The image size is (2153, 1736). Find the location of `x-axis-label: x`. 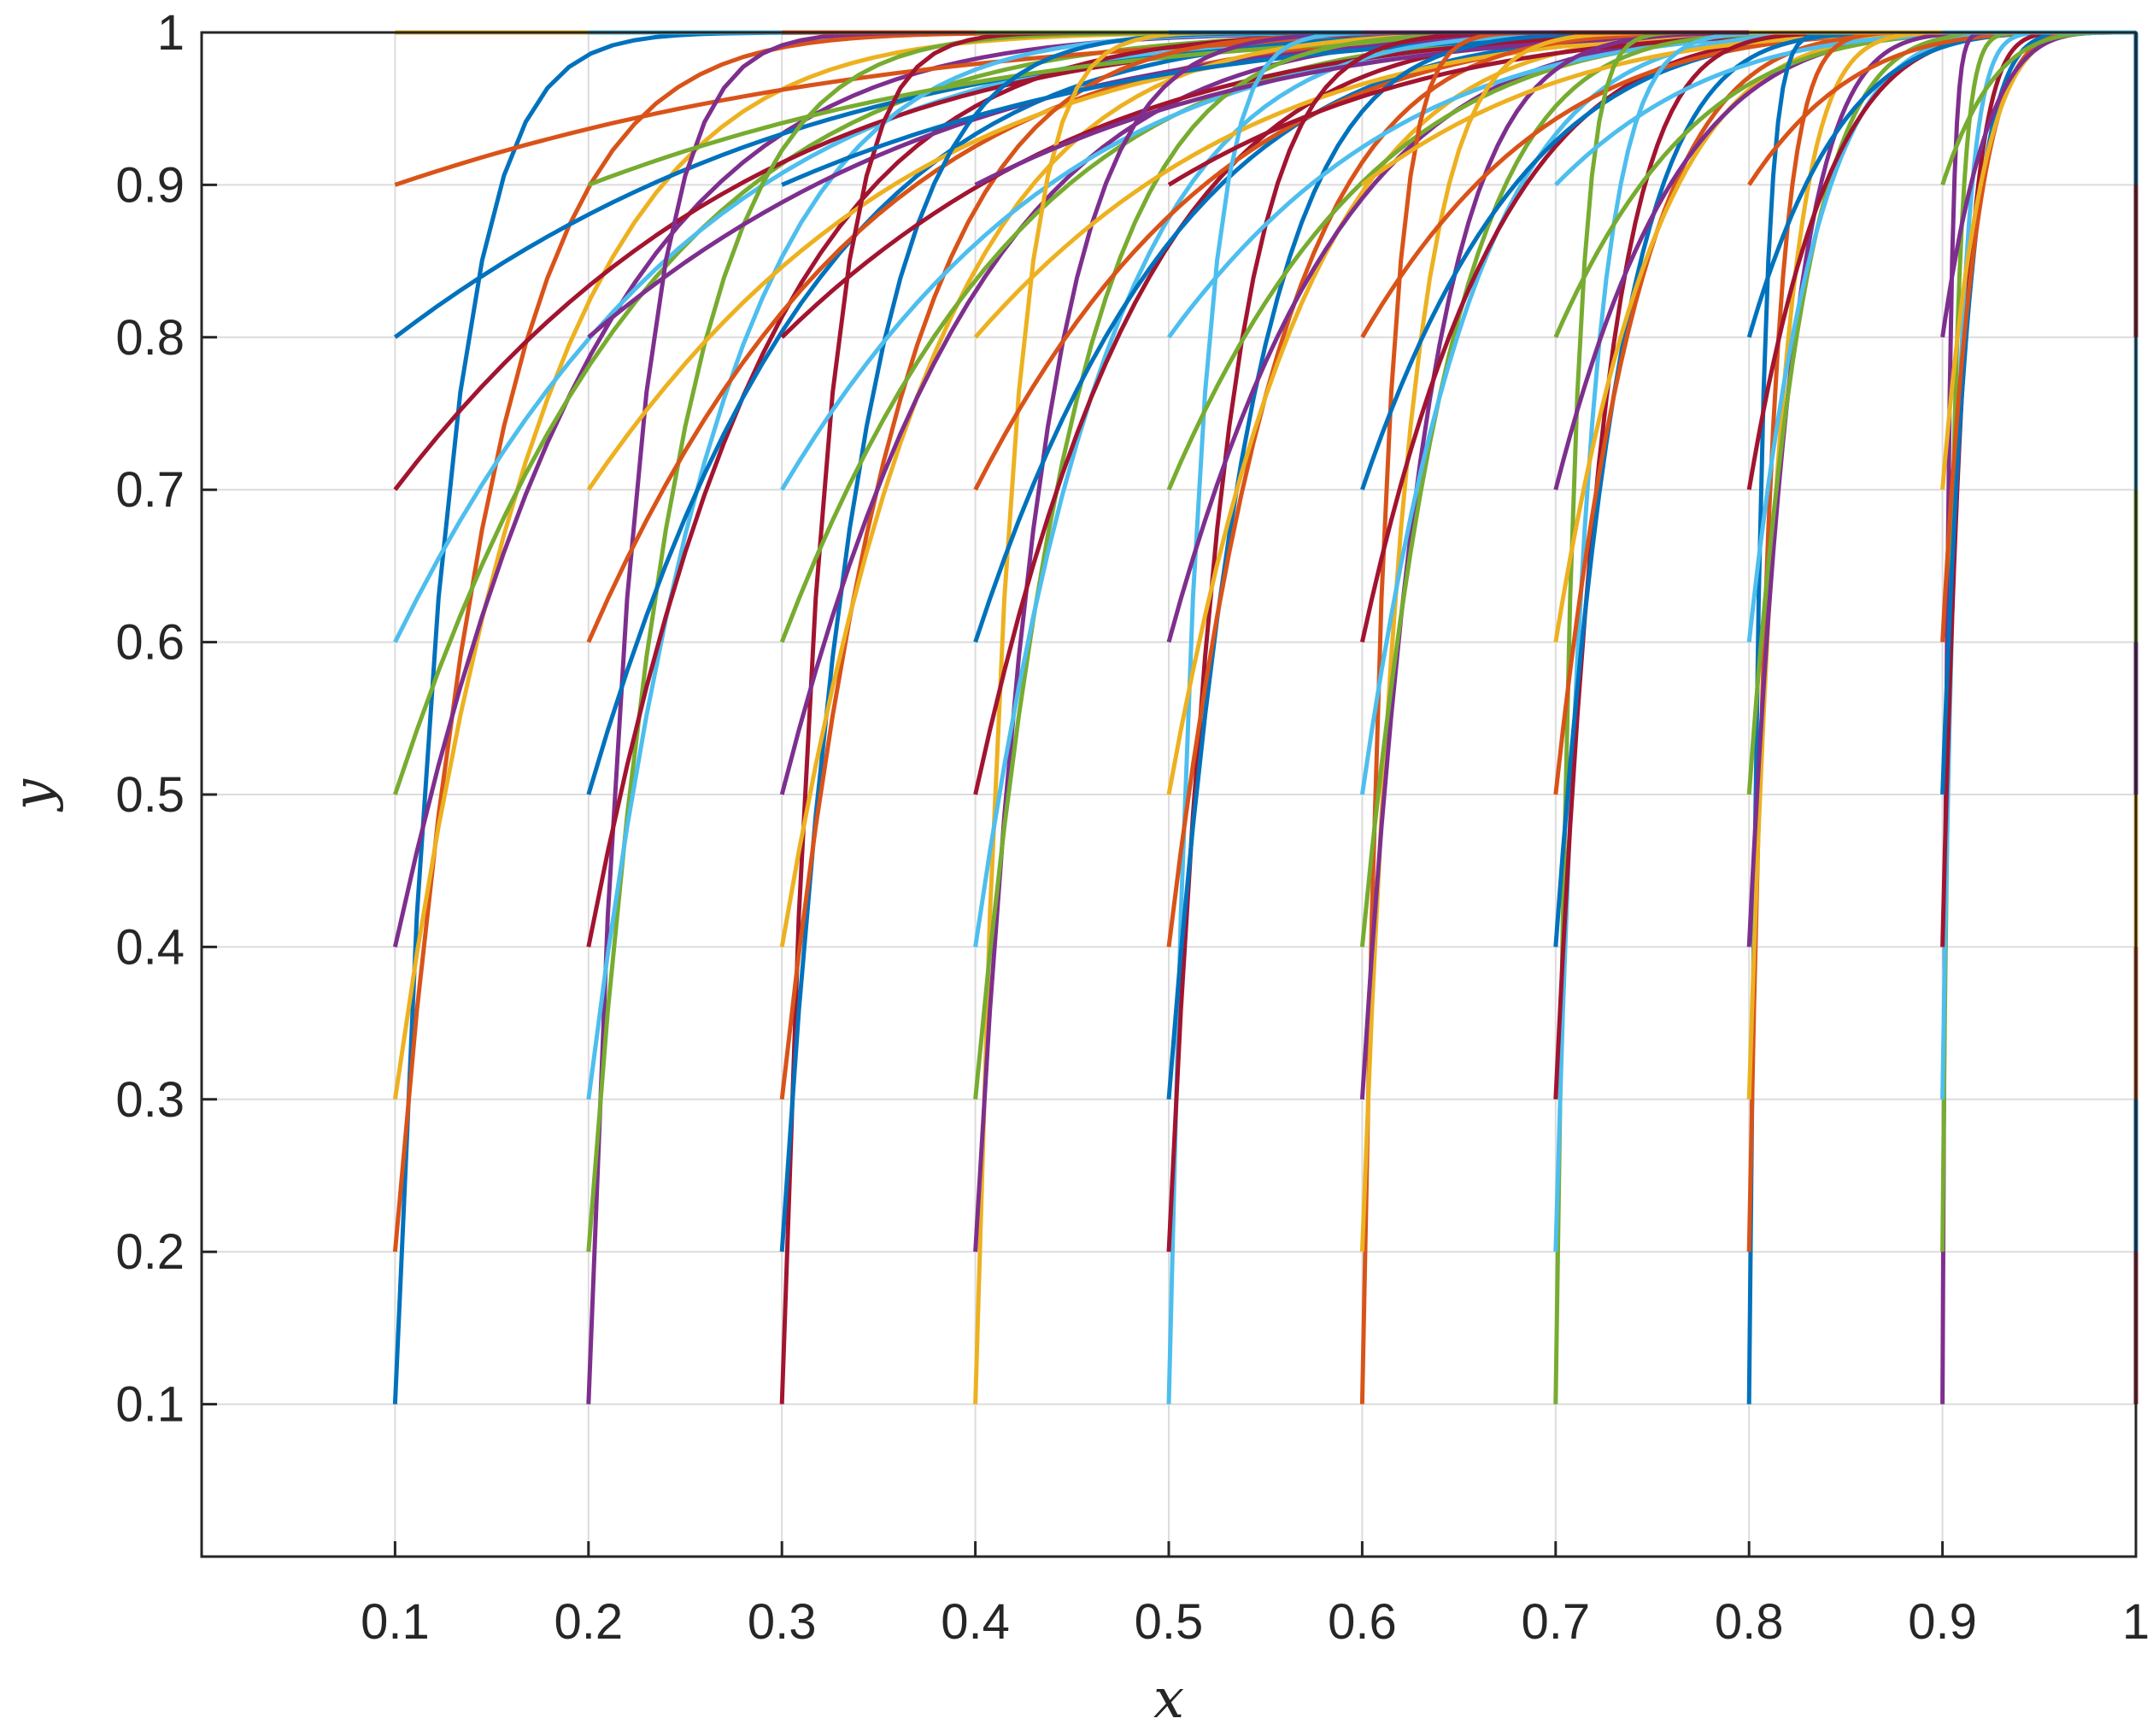

x-axis-label: x is located at coordinates (1168, 1700).